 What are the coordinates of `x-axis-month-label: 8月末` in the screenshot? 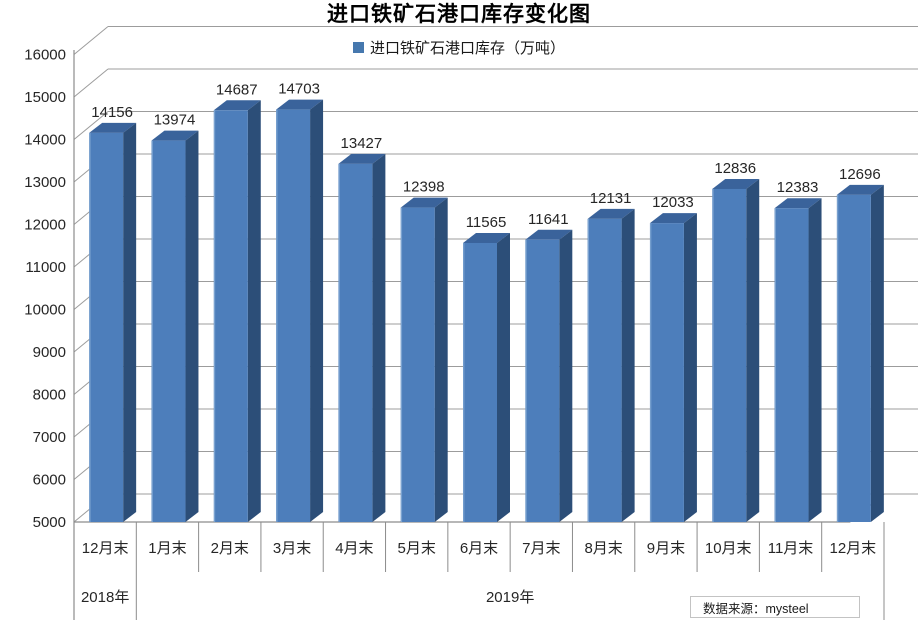 It's located at (603, 548).